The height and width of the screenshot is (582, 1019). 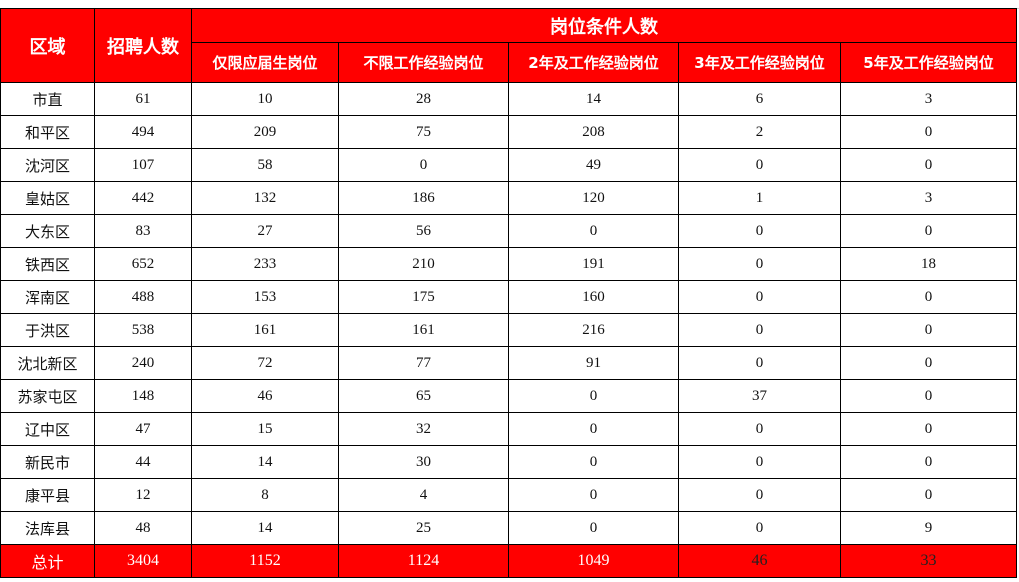 What do you see at coordinates (423, 429) in the screenshot?
I see `value-cell: 32` at bounding box center [423, 429].